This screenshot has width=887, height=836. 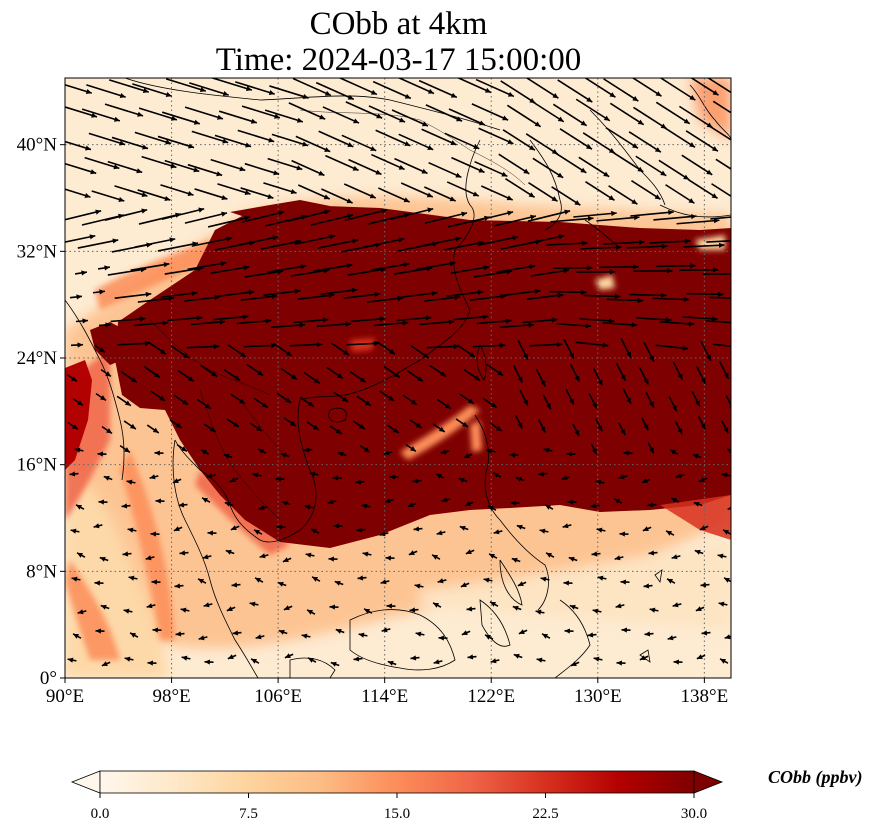 I want to click on colorbar: 0.0 7.5 15.0 22.5 30.0, so click(x=397, y=796).